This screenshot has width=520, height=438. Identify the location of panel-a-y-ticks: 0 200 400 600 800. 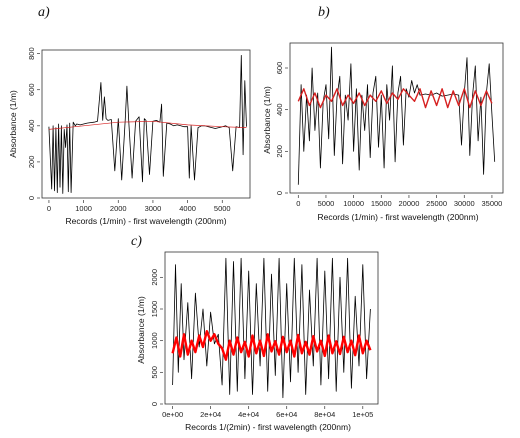
(33, 123).